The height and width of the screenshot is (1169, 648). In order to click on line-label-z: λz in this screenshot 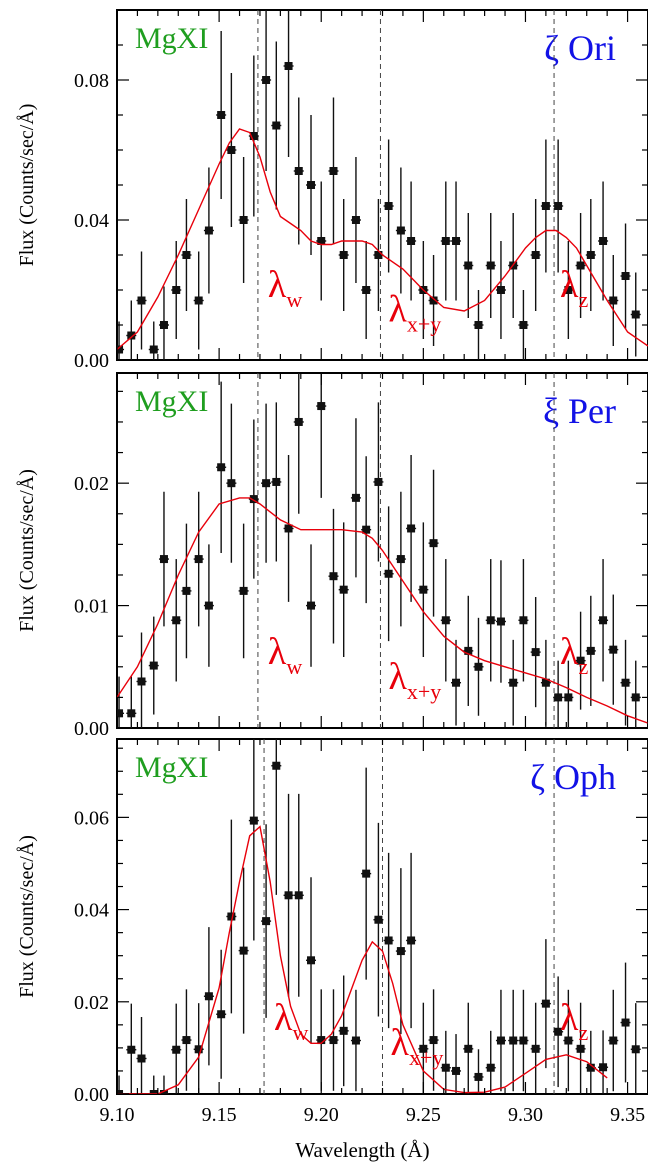, I will do `click(574, 1021)`.